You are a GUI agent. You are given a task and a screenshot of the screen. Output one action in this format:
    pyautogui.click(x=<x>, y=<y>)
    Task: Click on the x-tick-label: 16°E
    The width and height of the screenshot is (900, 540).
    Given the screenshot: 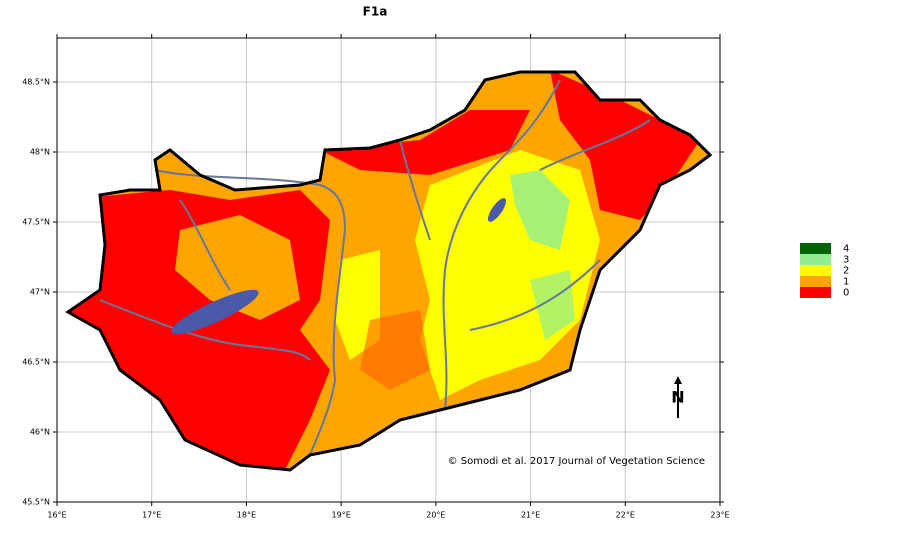 What is the action you would take?
    pyautogui.click(x=56, y=515)
    